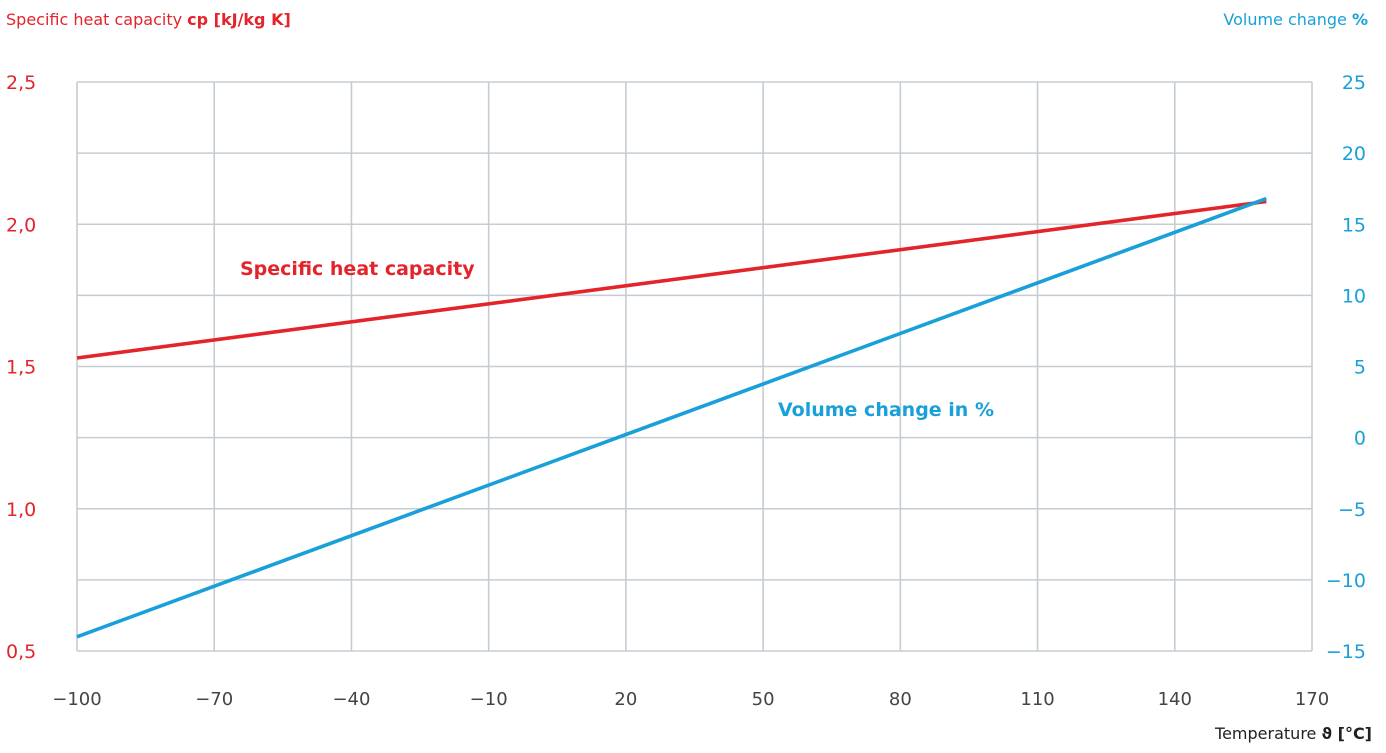 The height and width of the screenshot is (753, 1386). I want to click on y-right-tick-label: 25, so click(1354, 83).